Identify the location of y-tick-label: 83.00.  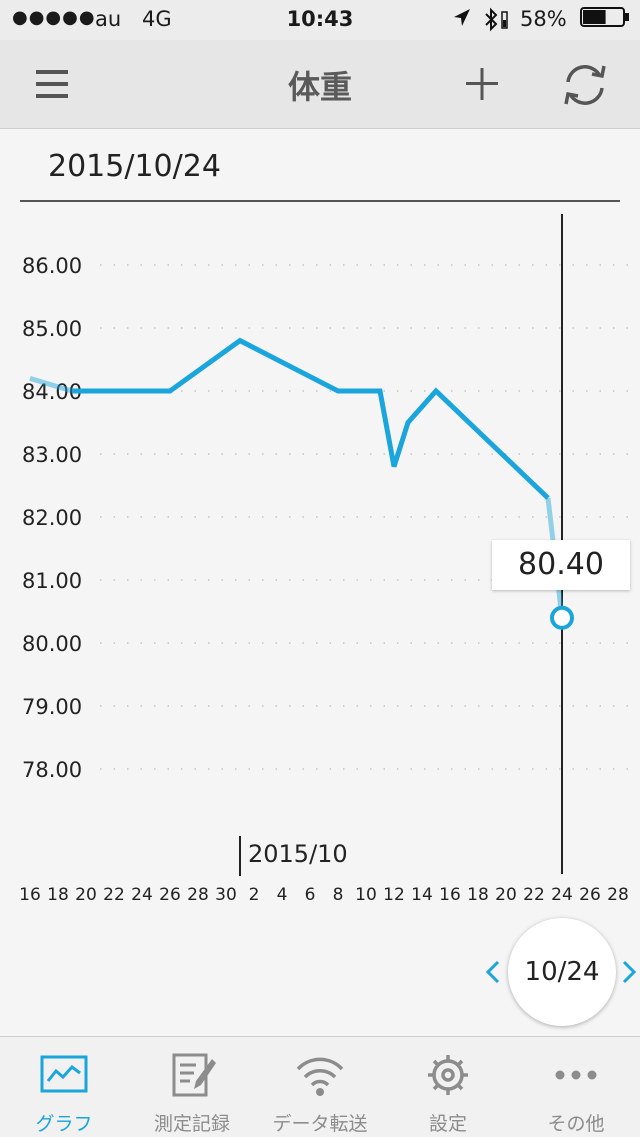
(52, 455).